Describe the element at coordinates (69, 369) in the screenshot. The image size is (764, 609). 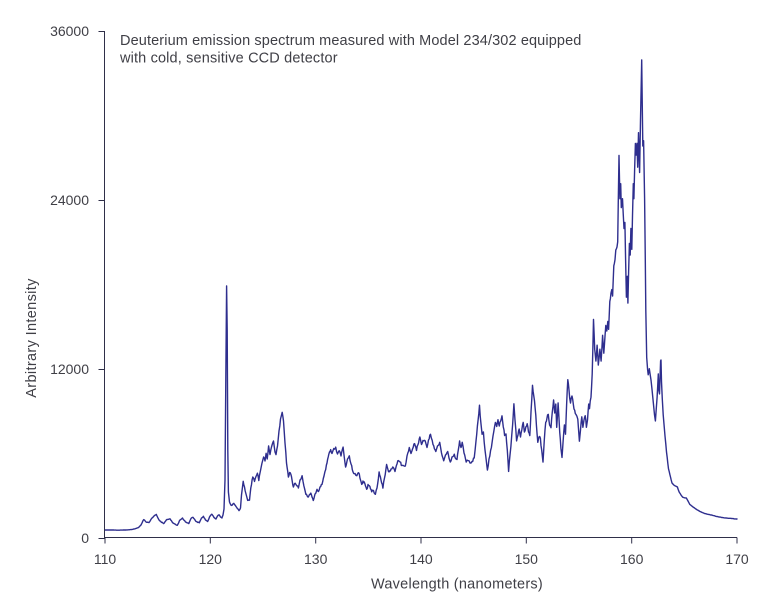
I see `svg-text: 12000` at that location.